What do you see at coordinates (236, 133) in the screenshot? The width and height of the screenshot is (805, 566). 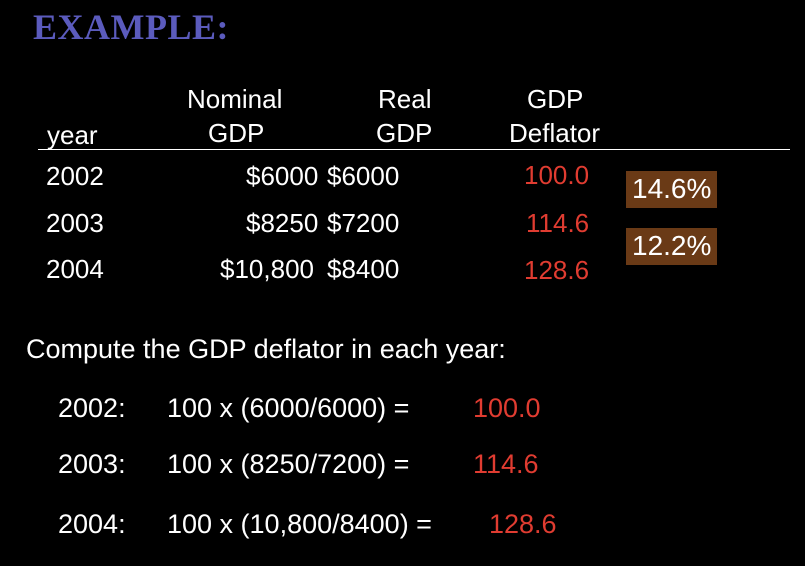 I see `header-nominal-line2: GDP` at bounding box center [236, 133].